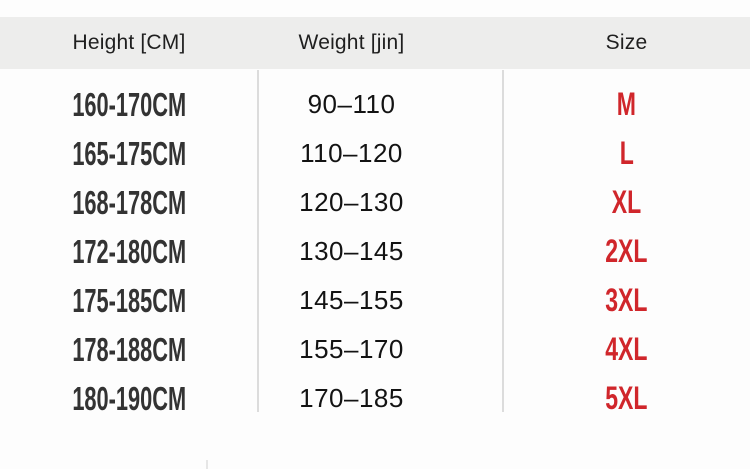 The image size is (750, 469). I want to click on table-row: 180-190CM 170–185 5XL, so click(375, 398).